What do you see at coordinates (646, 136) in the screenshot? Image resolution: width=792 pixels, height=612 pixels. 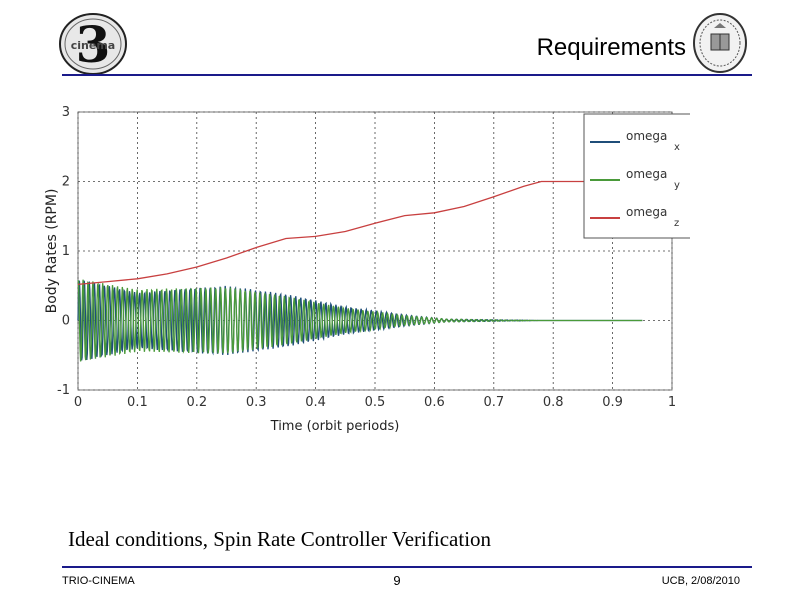 I see `legend-label-omega-x: omega` at bounding box center [646, 136].